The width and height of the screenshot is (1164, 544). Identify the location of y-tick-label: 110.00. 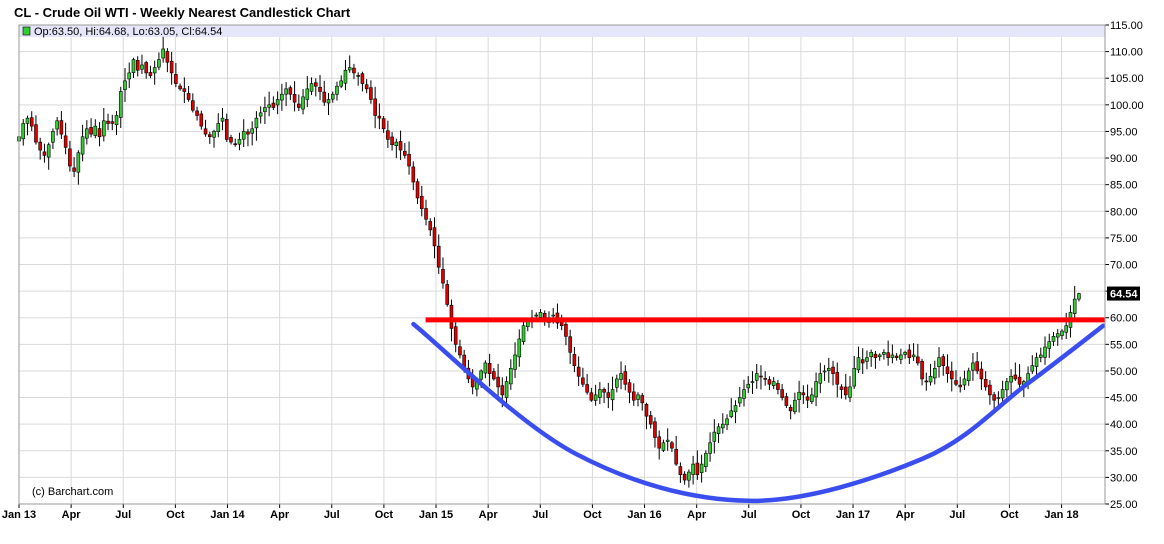
(1126, 53).